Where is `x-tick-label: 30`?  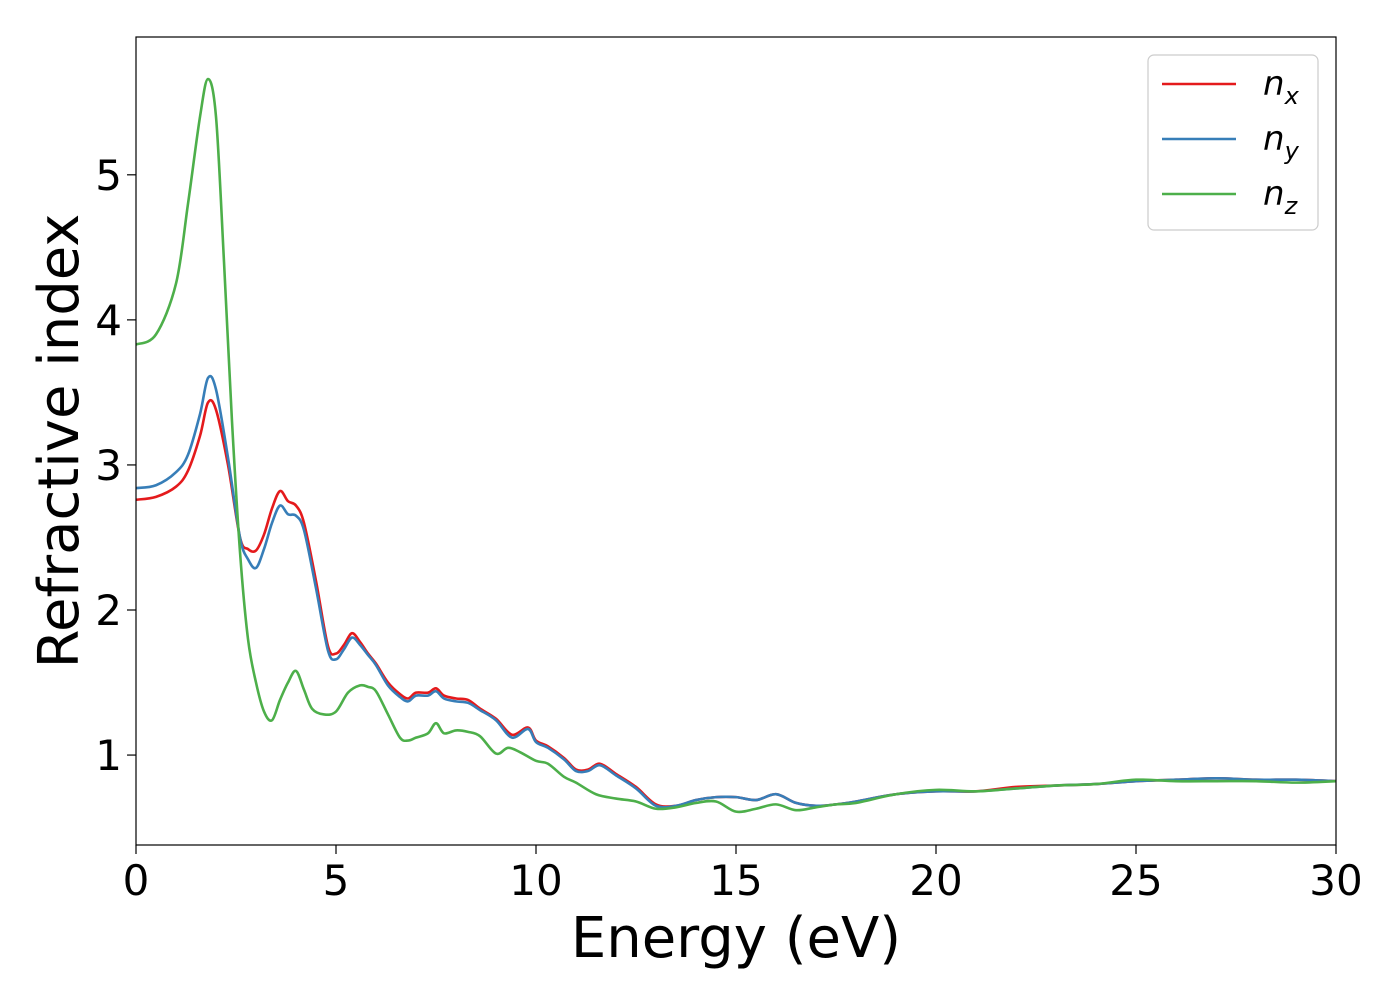 x-tick-label: 30 is located at coordinates (1335, 880).